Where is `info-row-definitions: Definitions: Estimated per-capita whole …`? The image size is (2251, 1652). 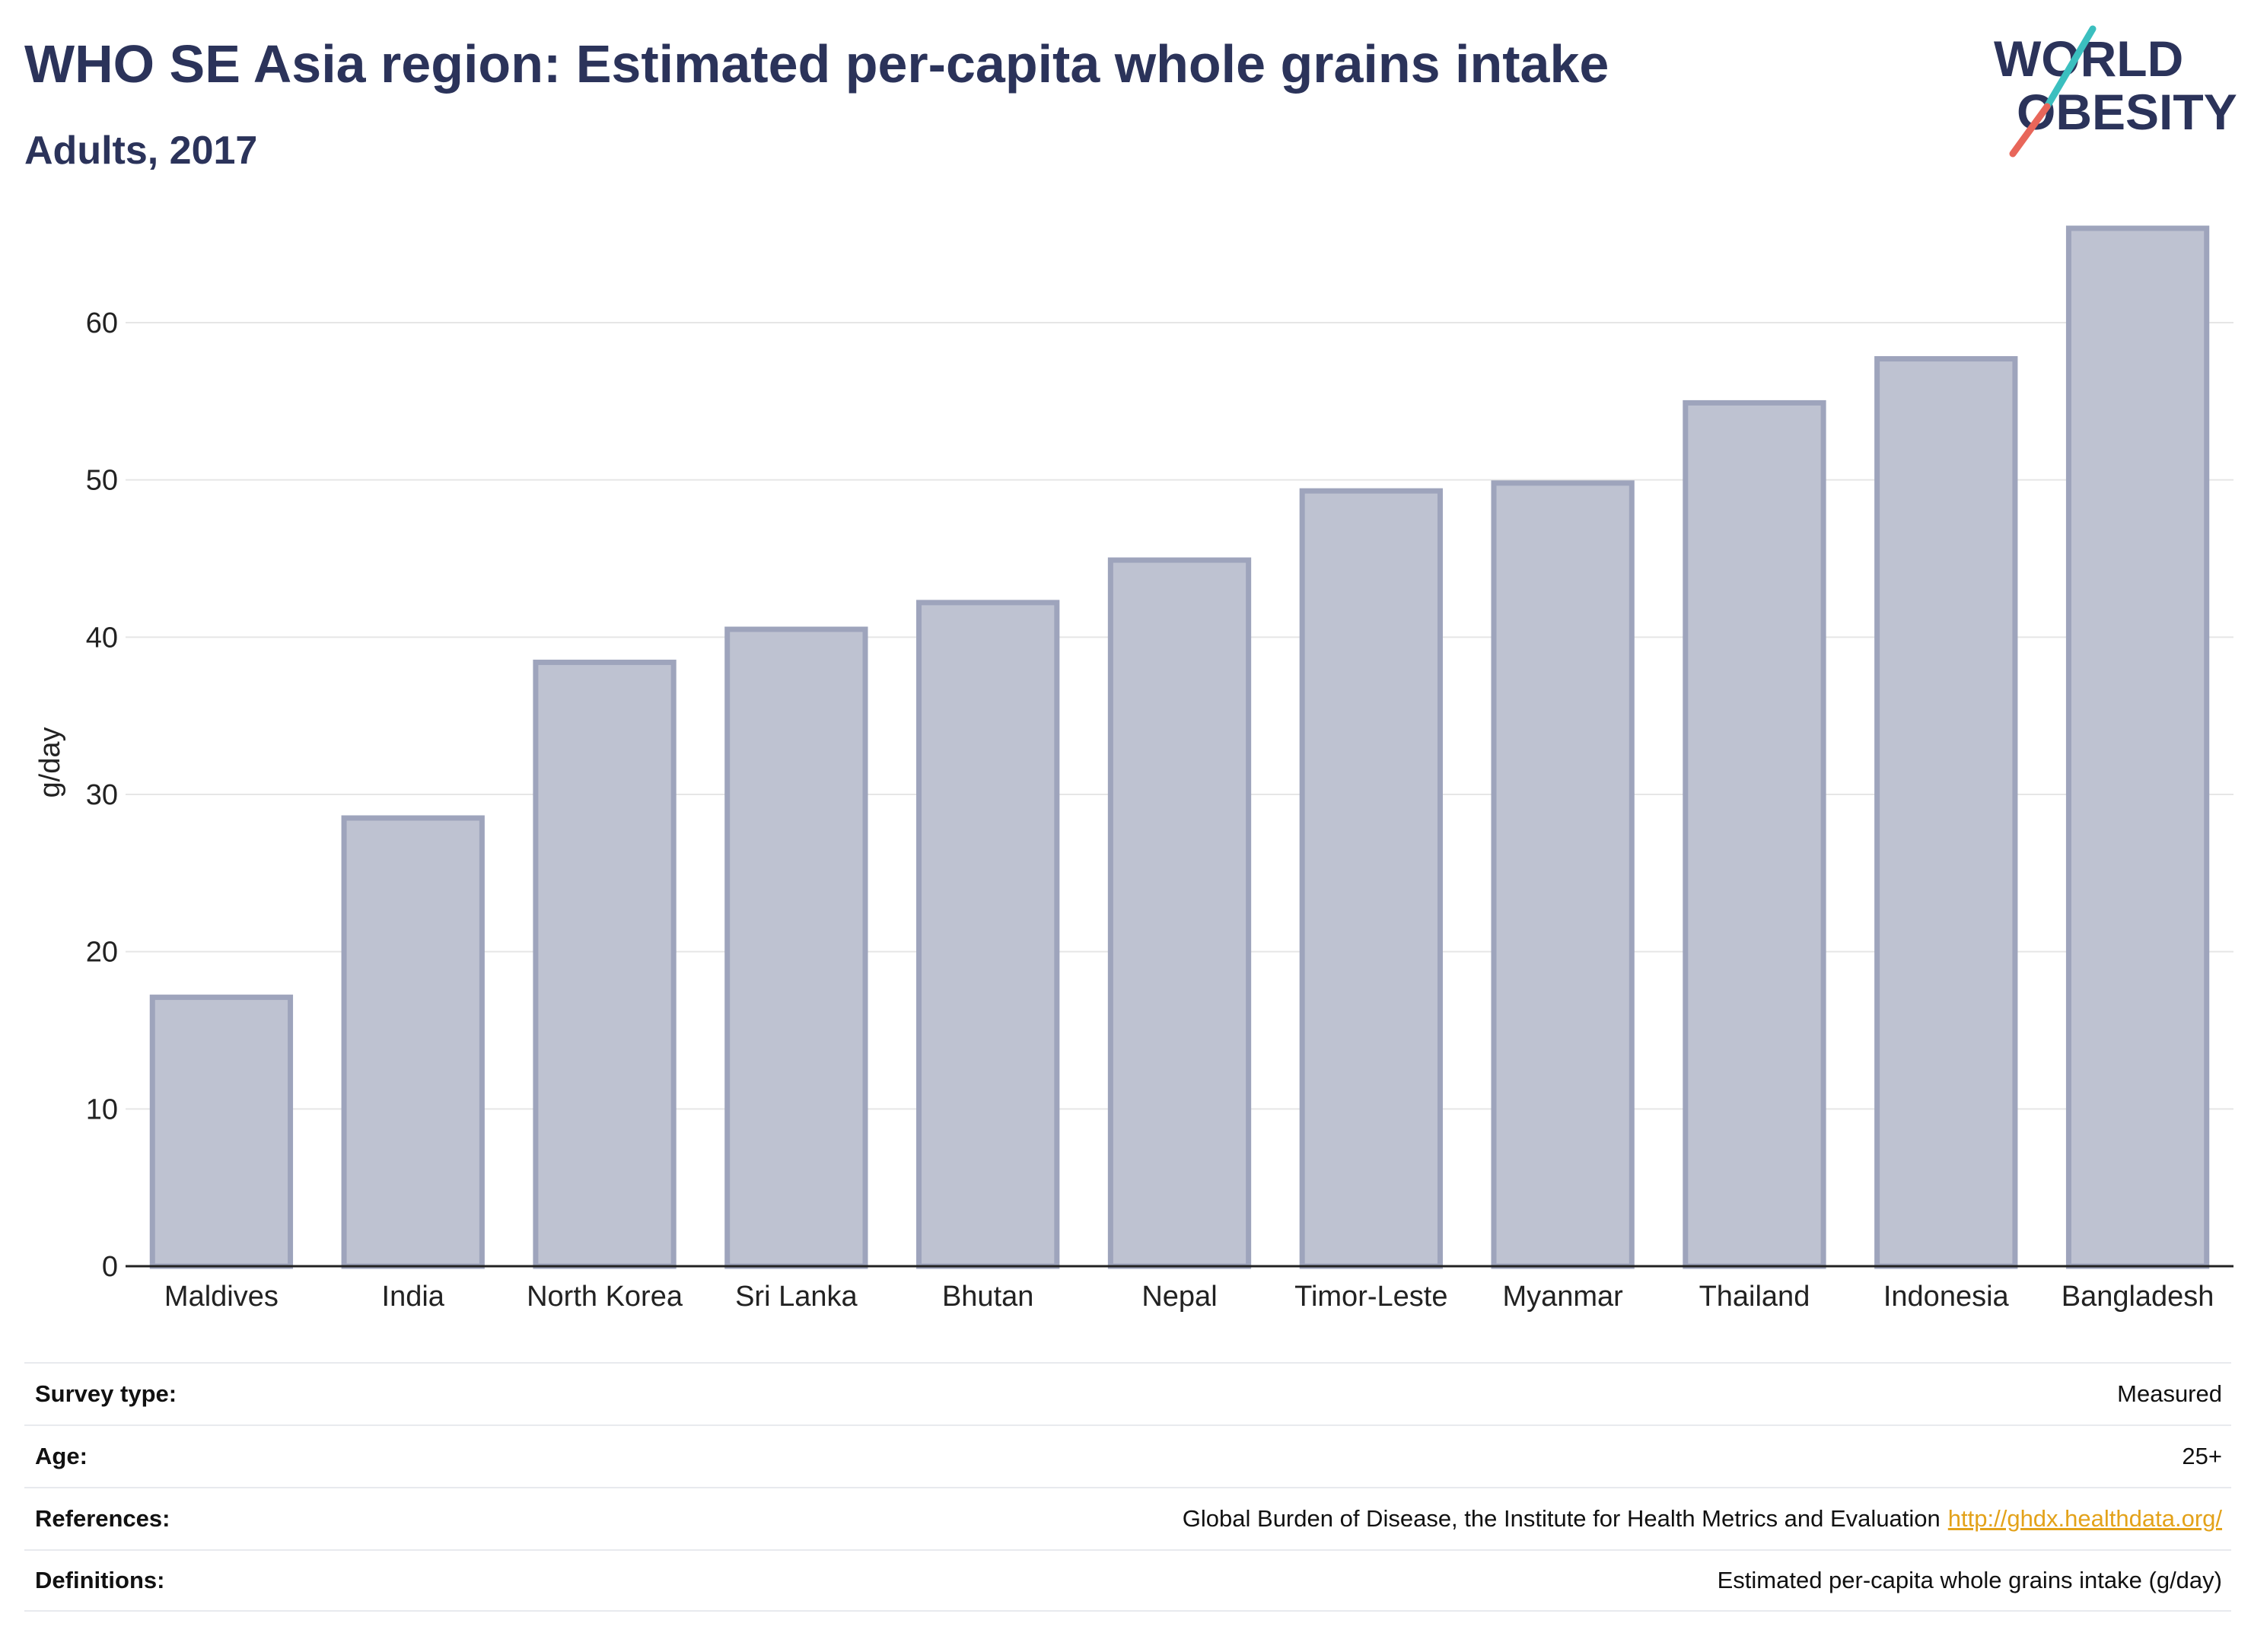 info-row-definitions: Definitions: Estimated per-capita whole … is located at coordinates (1127, 1580).